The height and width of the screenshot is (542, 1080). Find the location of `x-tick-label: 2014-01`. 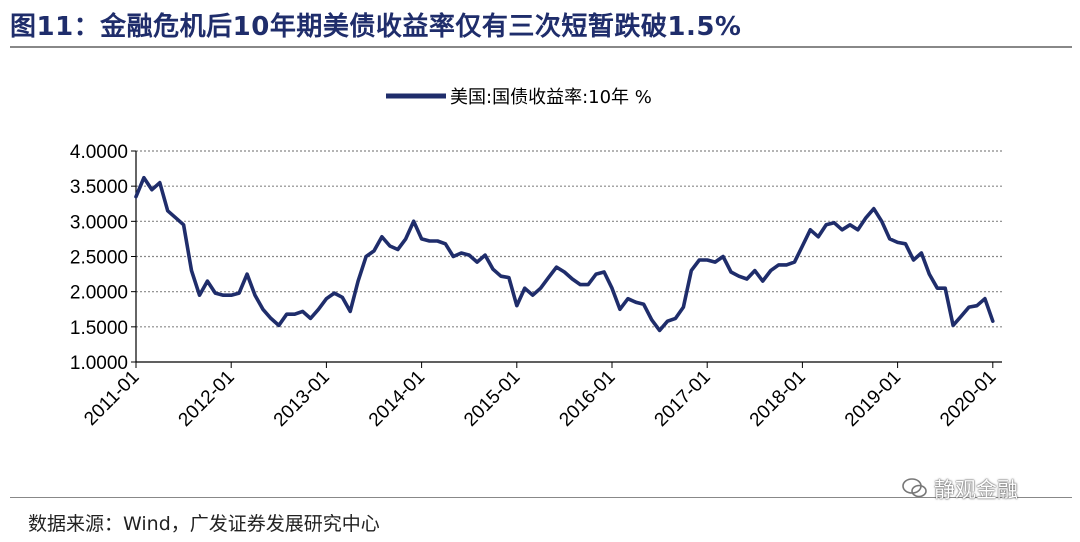

x-tick-label: 2014-01 is located at coordinates (397, 399).